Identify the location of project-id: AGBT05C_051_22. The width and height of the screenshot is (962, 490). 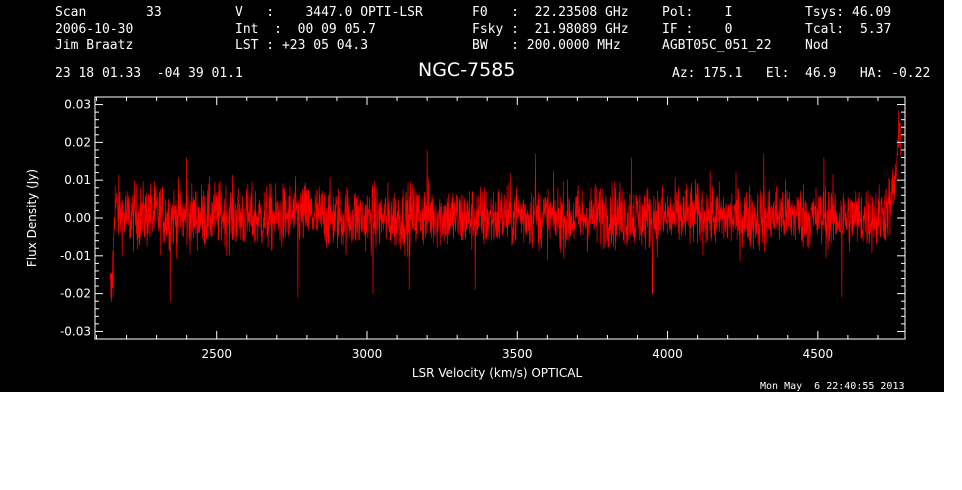
(717, 45).